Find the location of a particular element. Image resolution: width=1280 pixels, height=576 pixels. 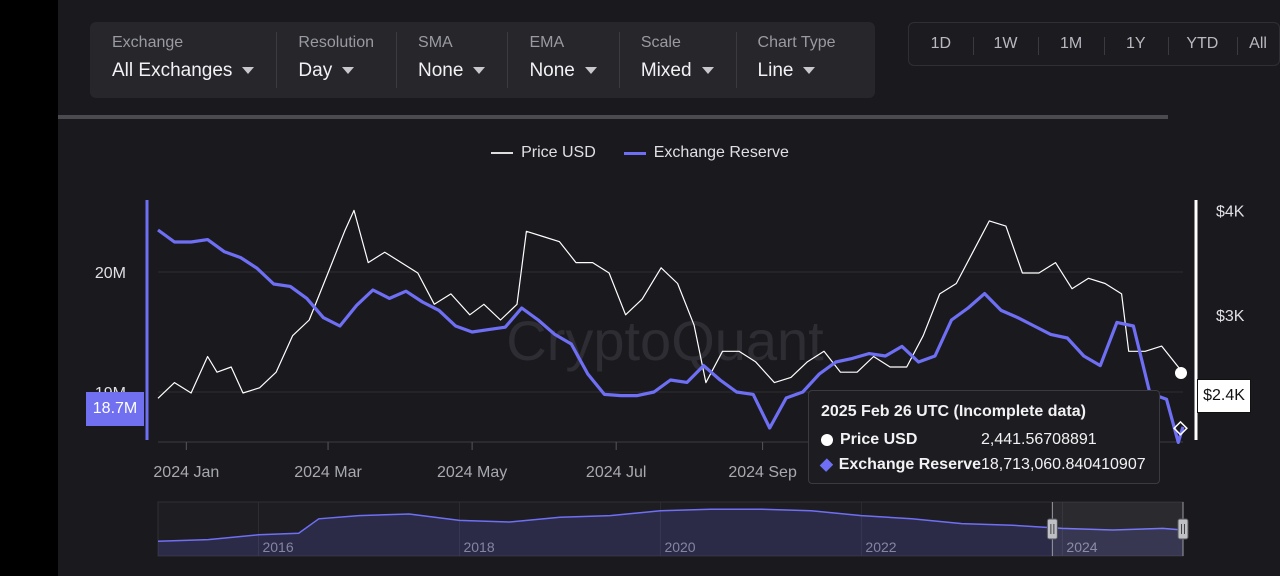

diamond-icon is located at coordinates (826, 464).